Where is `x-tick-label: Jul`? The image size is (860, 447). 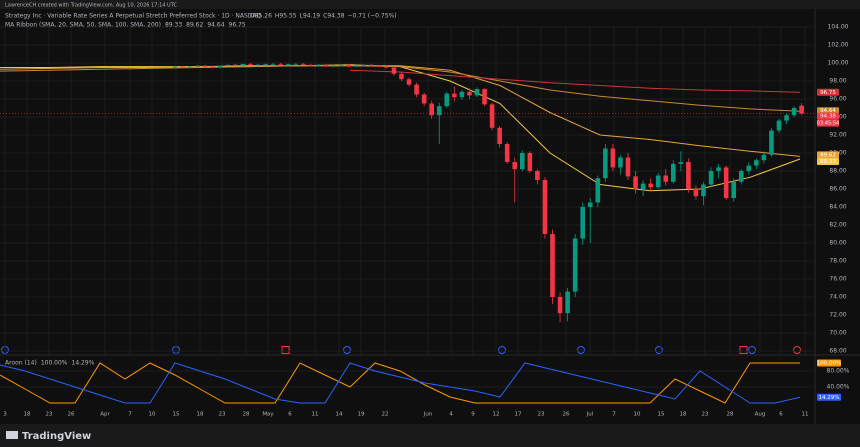 x-tick-label: Jul is located at coordinates (590, 415).